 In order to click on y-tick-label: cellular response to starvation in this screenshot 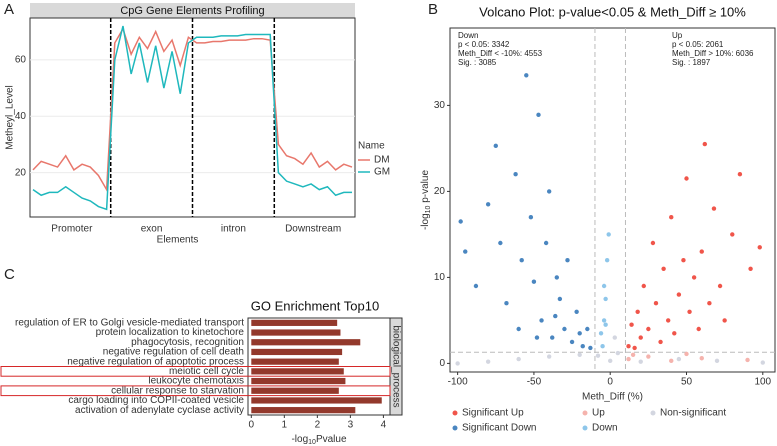, I will do `click(177, 390)`.